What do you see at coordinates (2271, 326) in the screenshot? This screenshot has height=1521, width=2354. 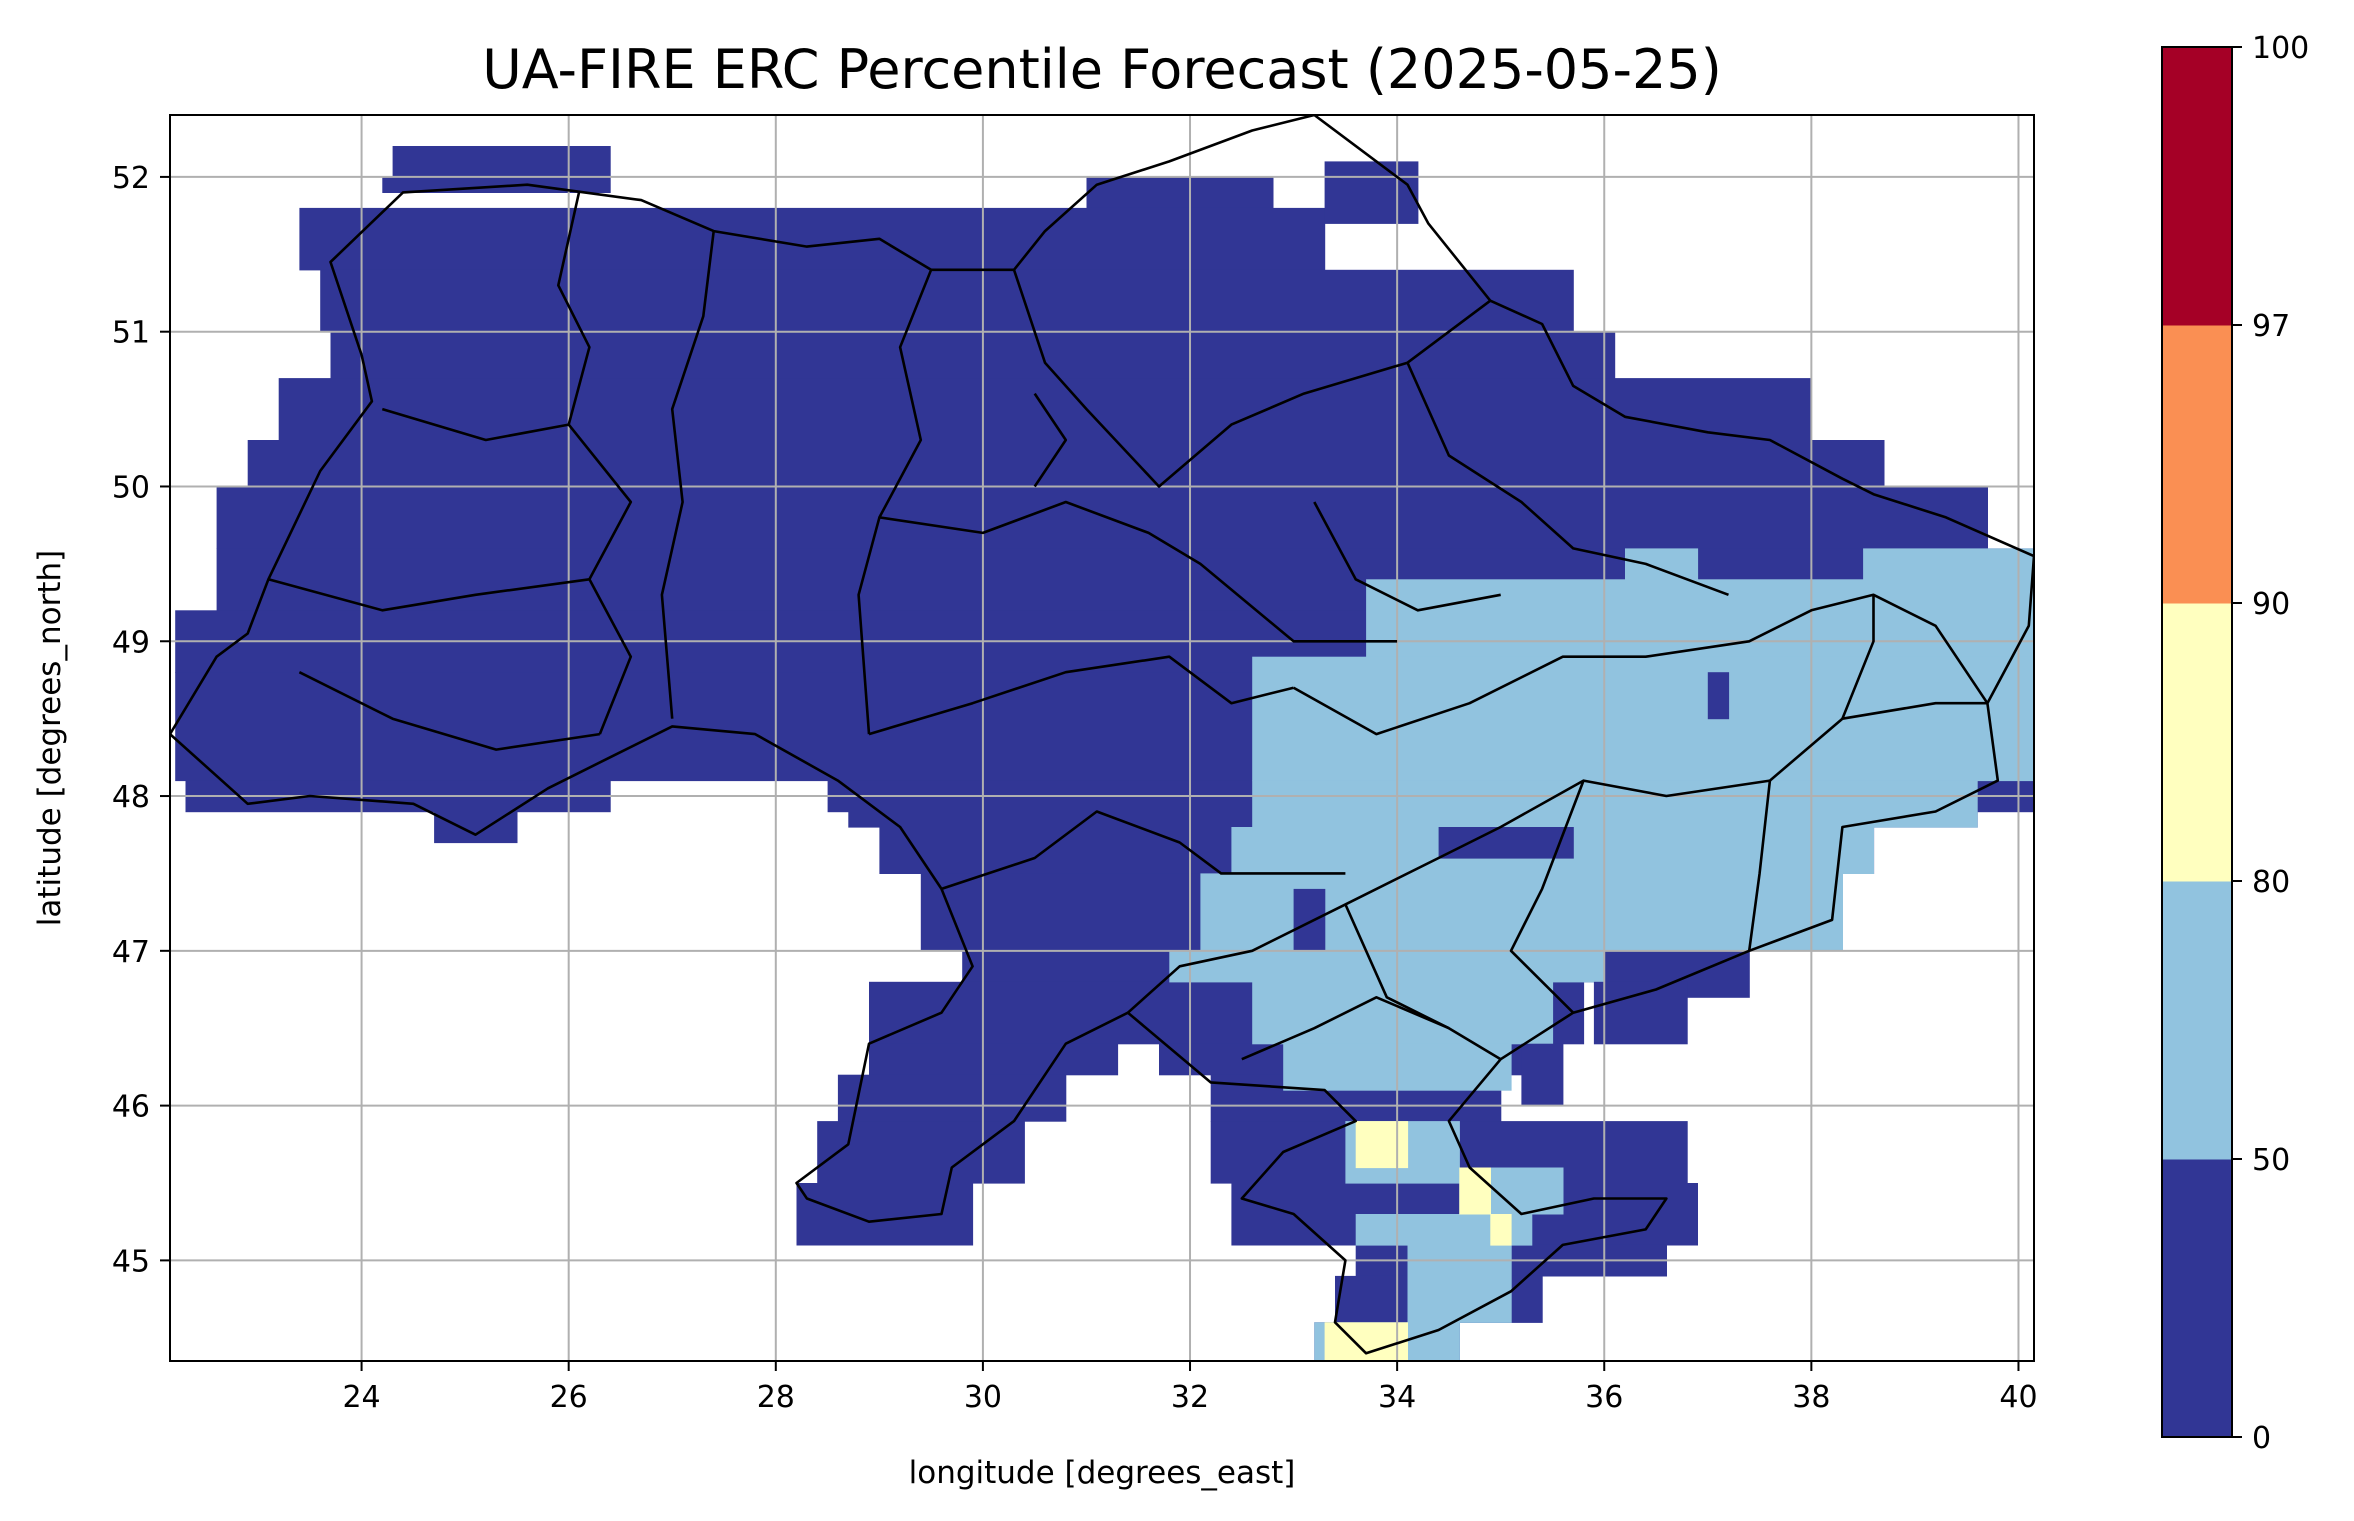 I see `colorbar-tick-label: 97` at bounding box center [2271, 326].